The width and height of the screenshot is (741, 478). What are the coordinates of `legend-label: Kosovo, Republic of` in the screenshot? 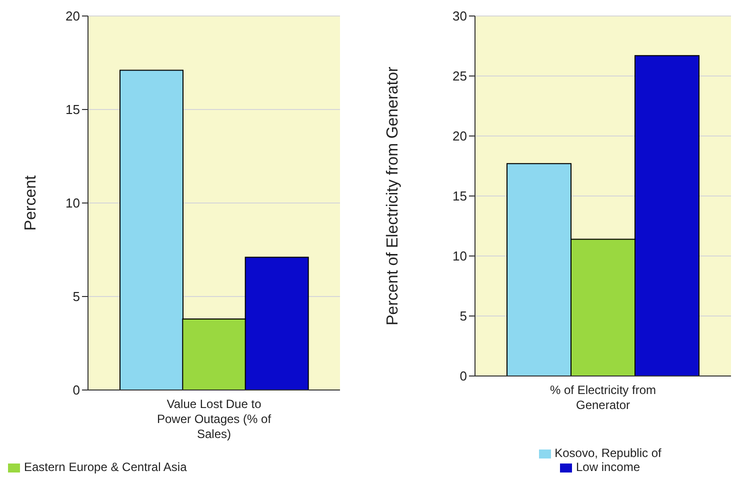 It's located at (608, 453).